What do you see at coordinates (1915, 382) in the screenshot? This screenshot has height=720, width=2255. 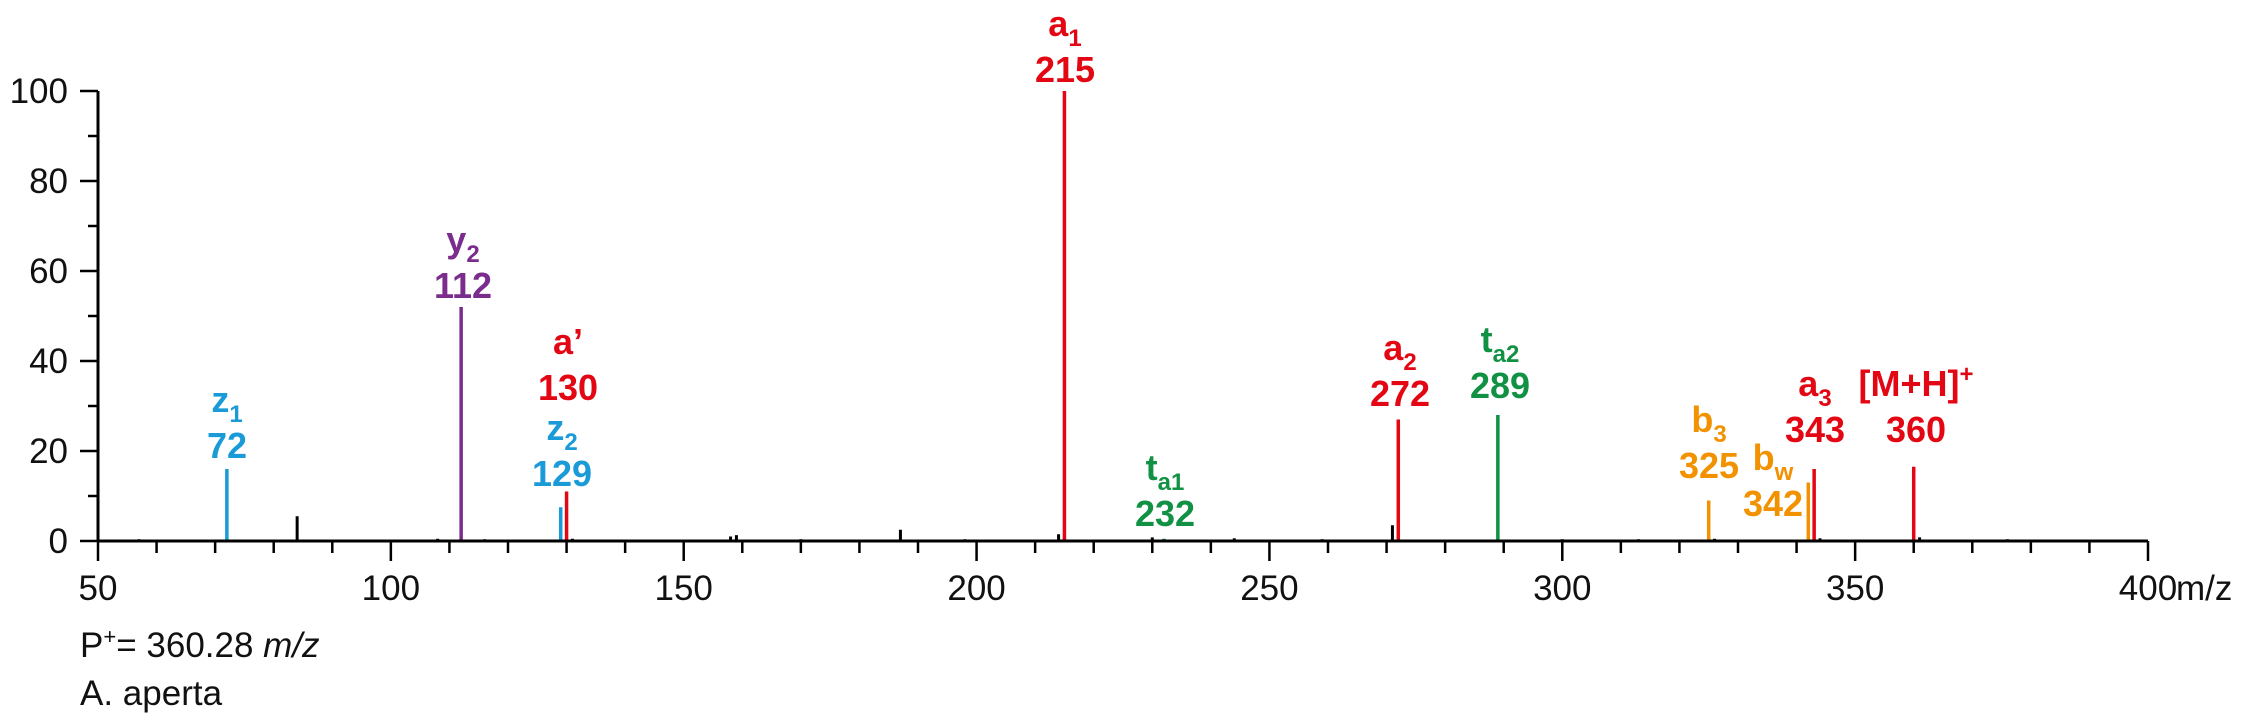 I see `ion-label-360: [M+H]+` at bounding box center [1915, 382].